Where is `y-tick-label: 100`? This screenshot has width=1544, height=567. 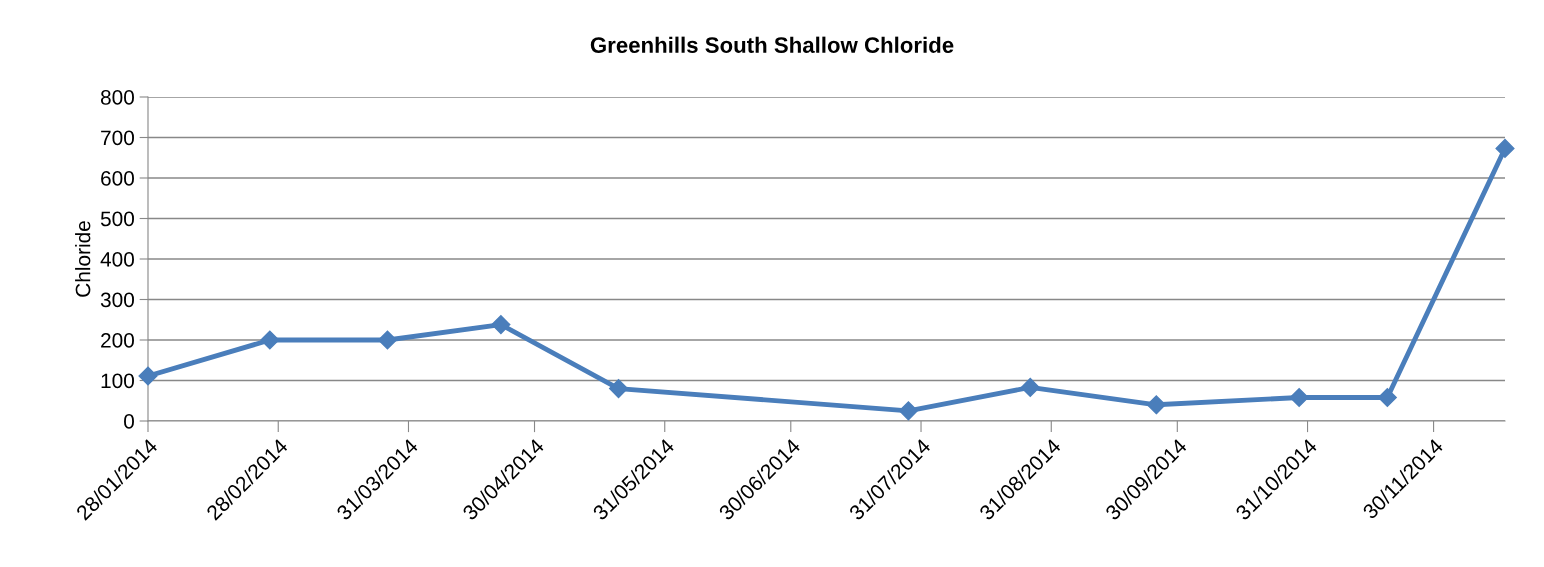 y-tick-label: 100 is located at coordinates (117, 381).